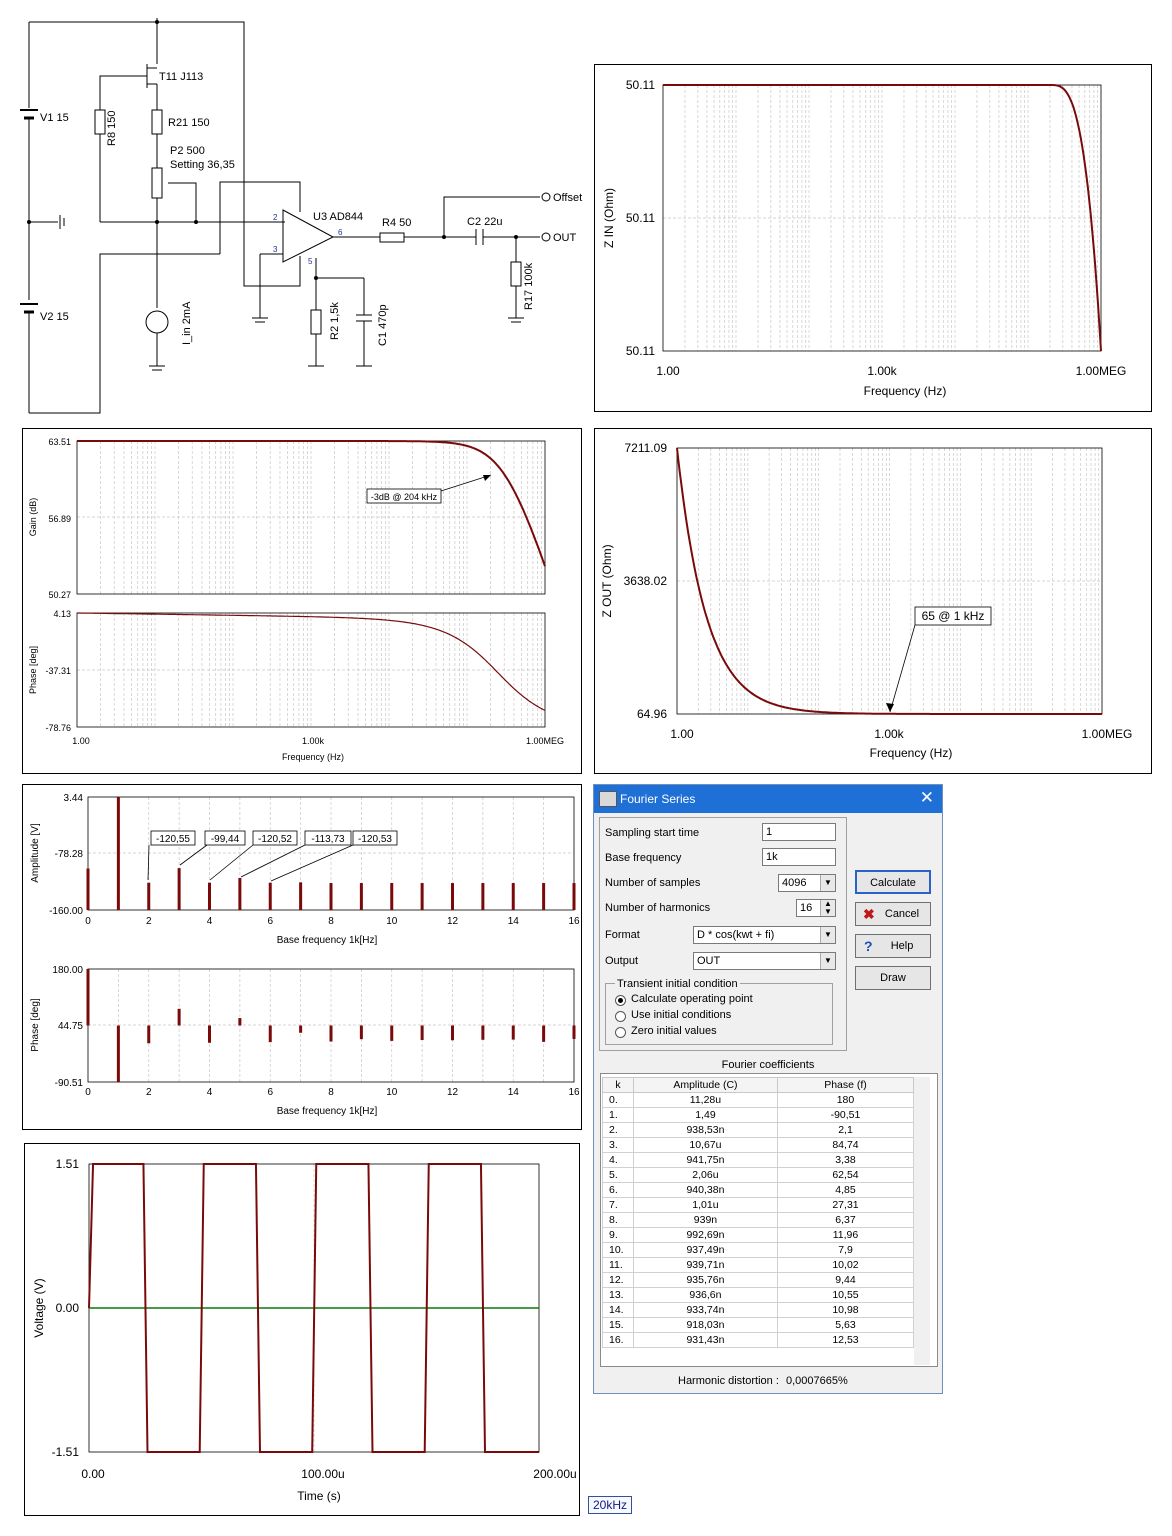 This screenshot has height=1536, width=1172. Describe the element at coordinates (618, 1235) in the screenshot. I see `cell-k: 9.` at that location.